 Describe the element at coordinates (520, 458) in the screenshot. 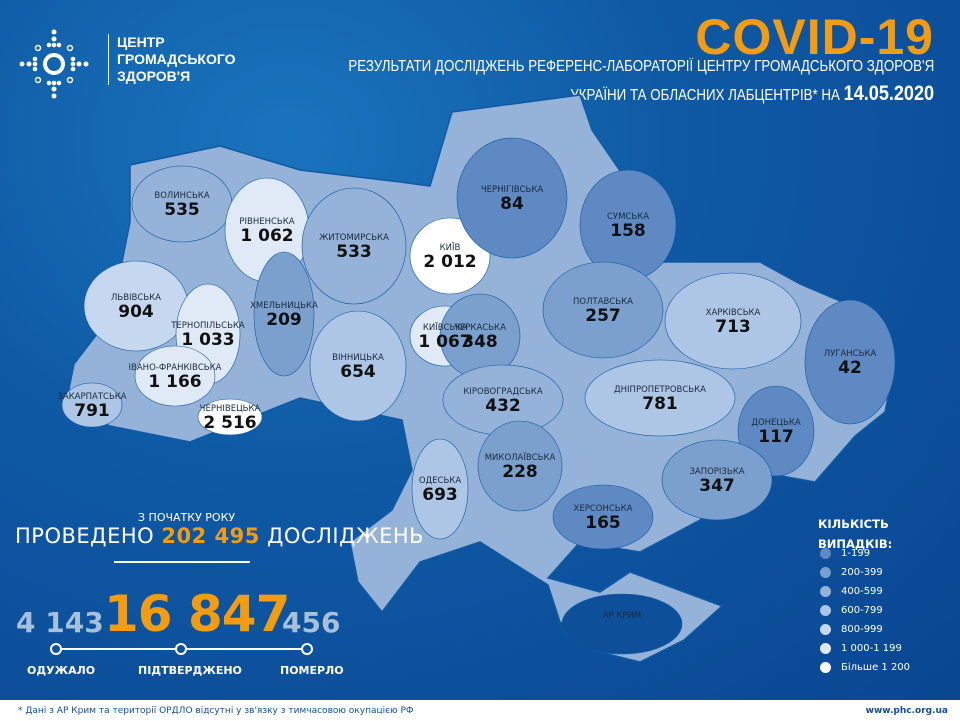

I see `region-name: МИКОЛАЇВСЬКА` at that location.